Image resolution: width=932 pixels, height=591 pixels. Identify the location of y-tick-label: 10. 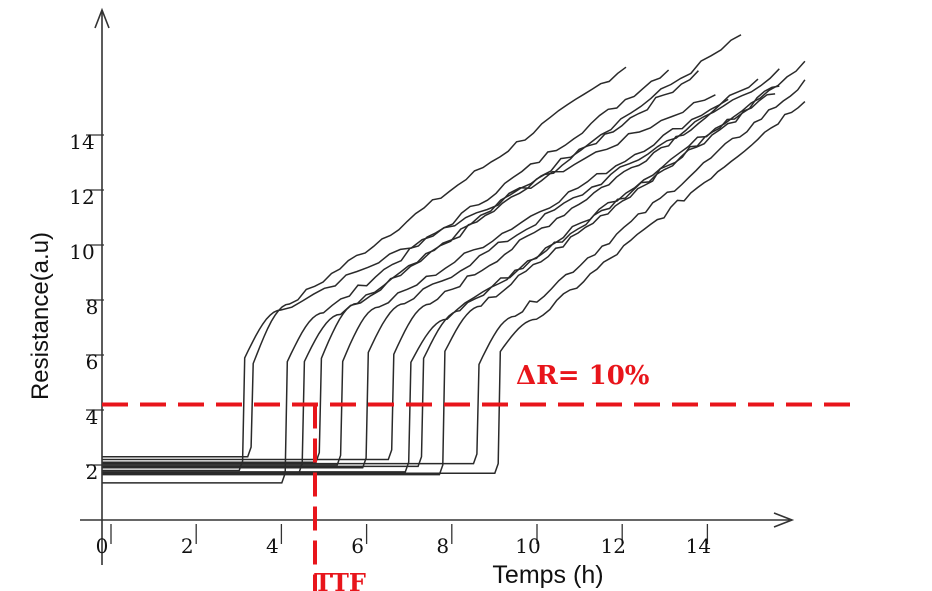
(81, 252).